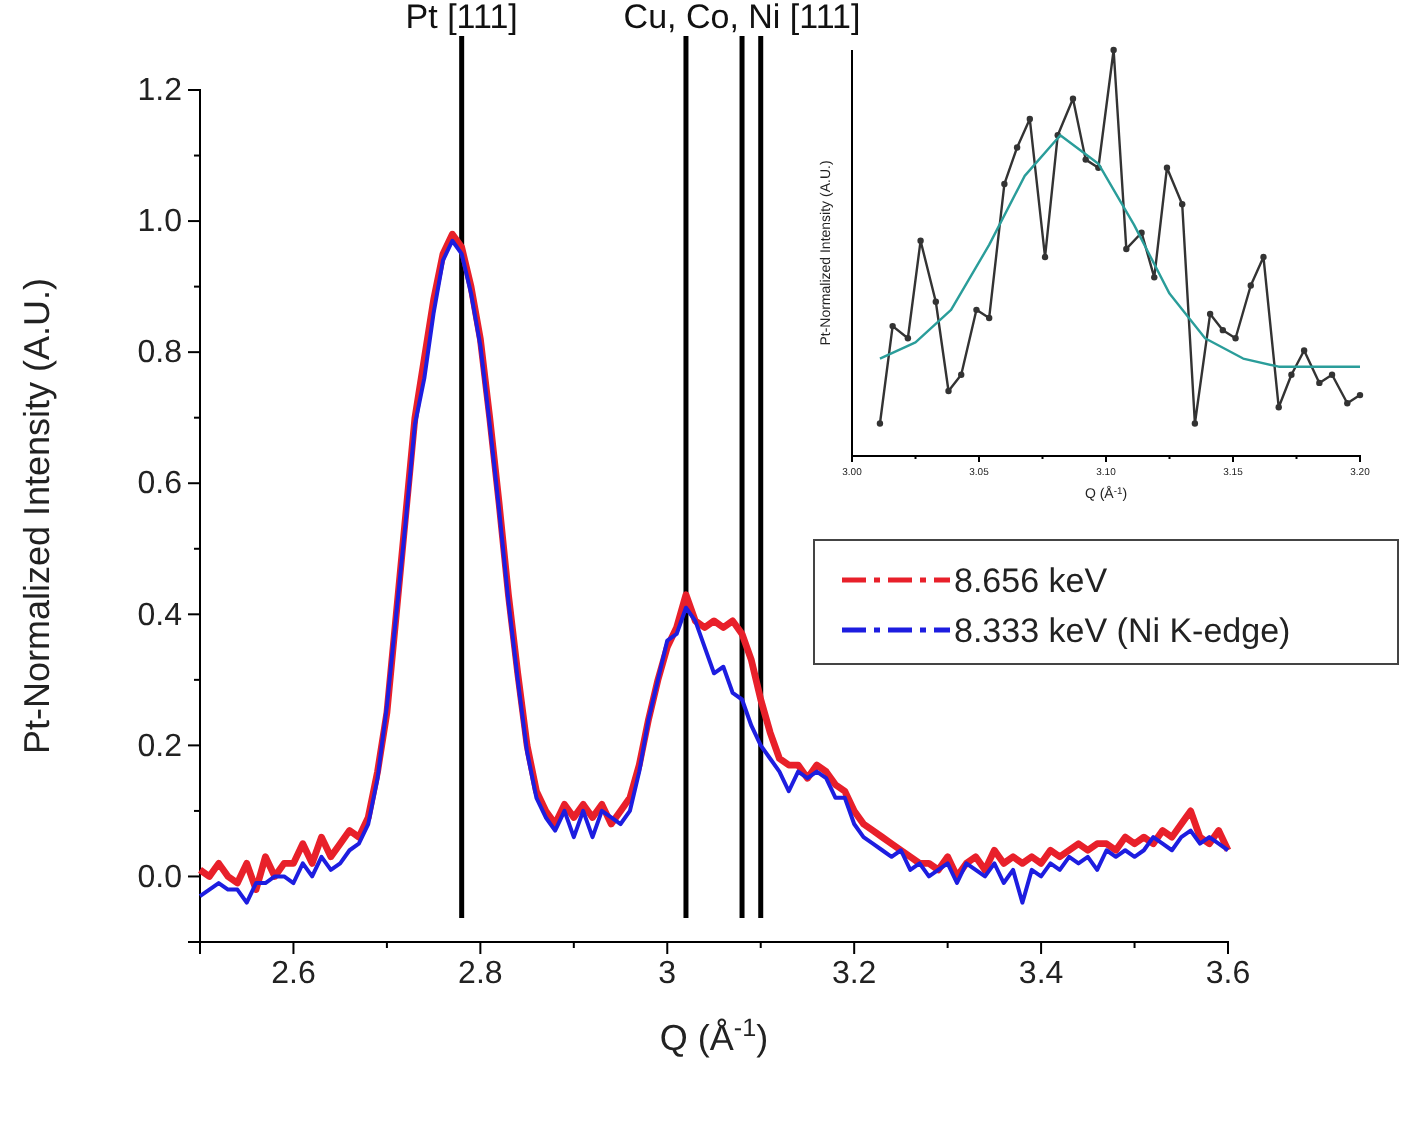 The image size is (1406, 1122). Describe the element at coordinates (160, 615) in the screenshot. I see `y-tick-label: 0.4` at that location.